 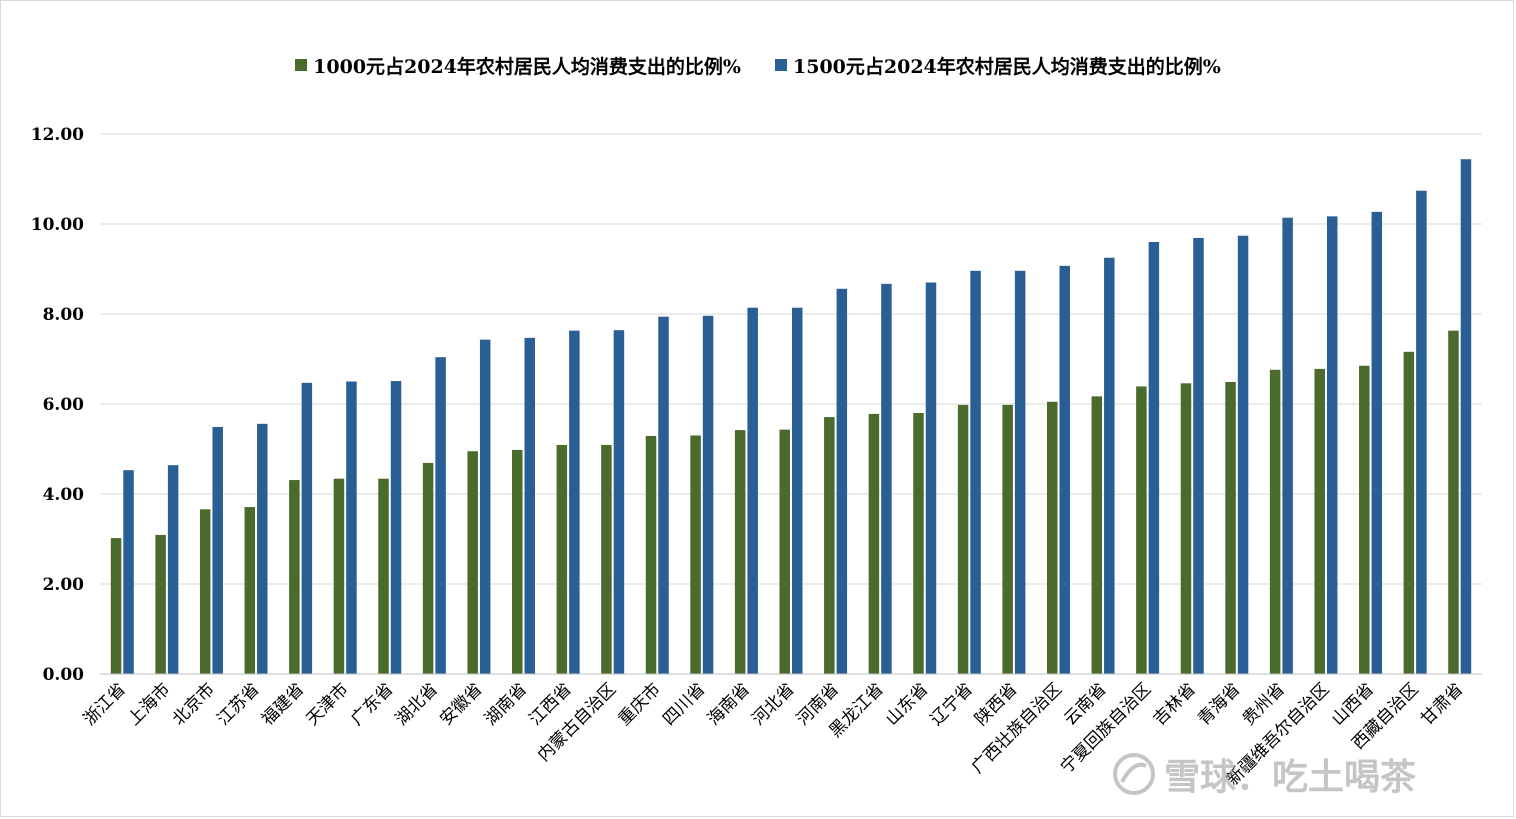 What do you see at coordinates (372, 704) in the screenshot?
I see `x-tick-label: 广东省` at bounding box center [372, 704].